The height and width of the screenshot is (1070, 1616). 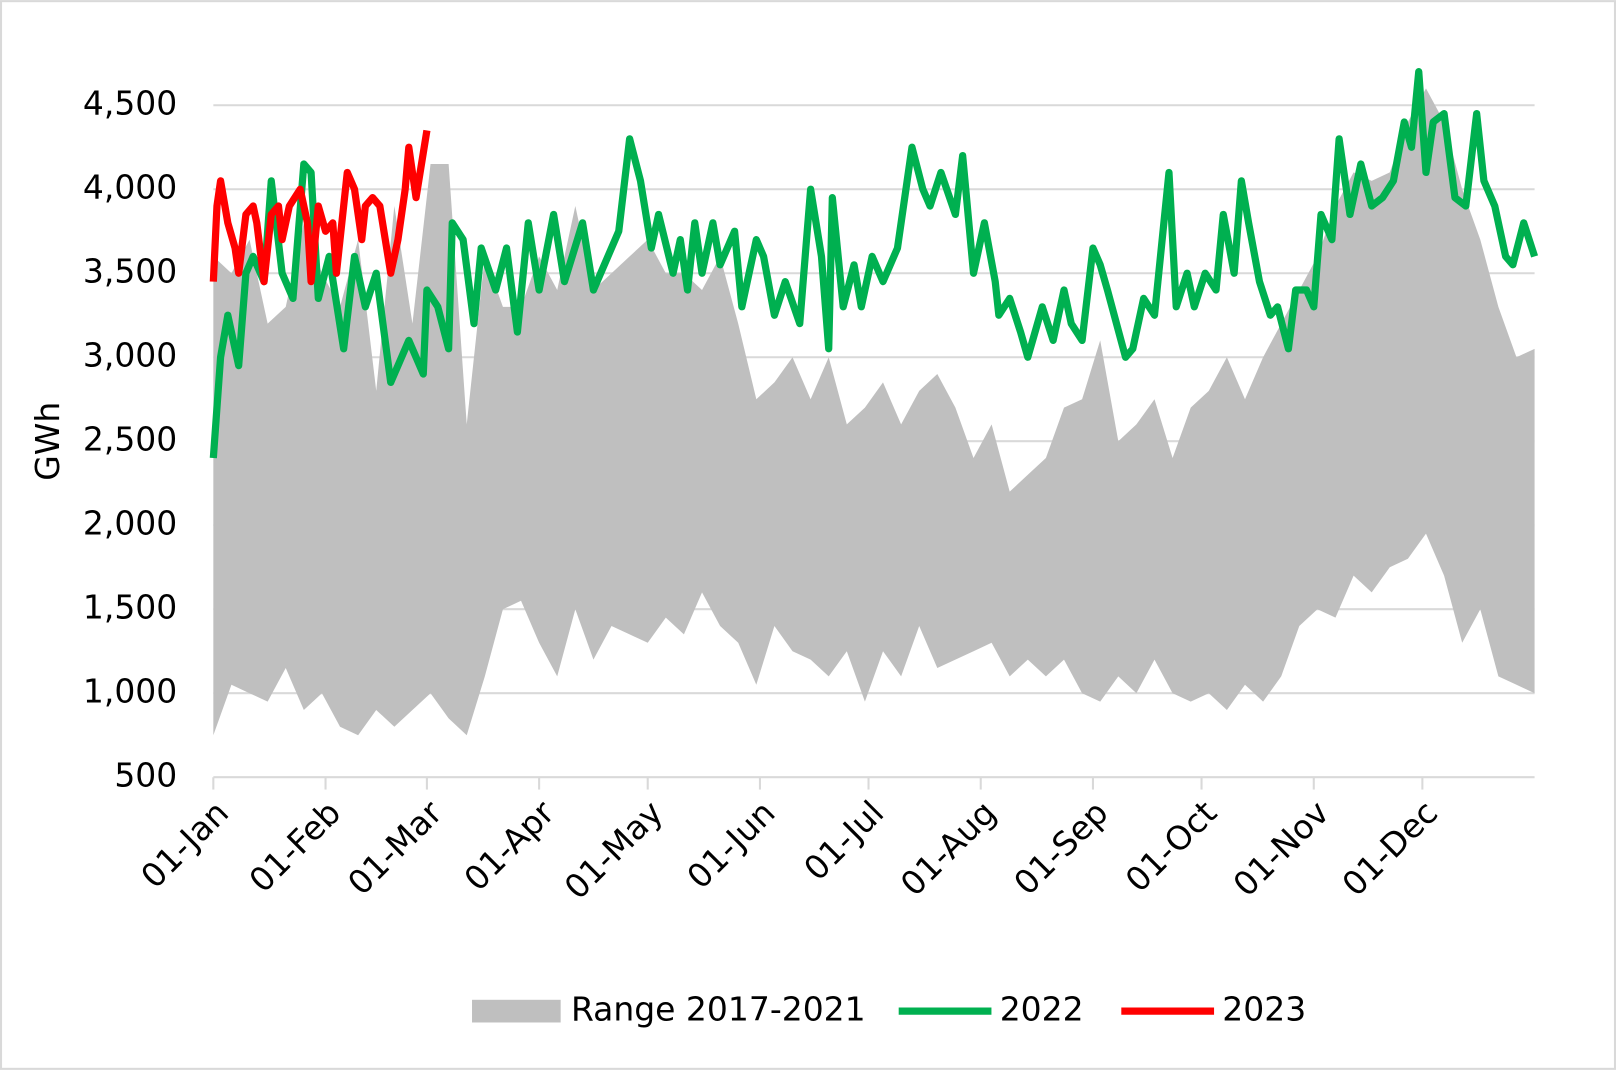 I want to click on y-tick-label: 2,500, so click(x=130, y=439).